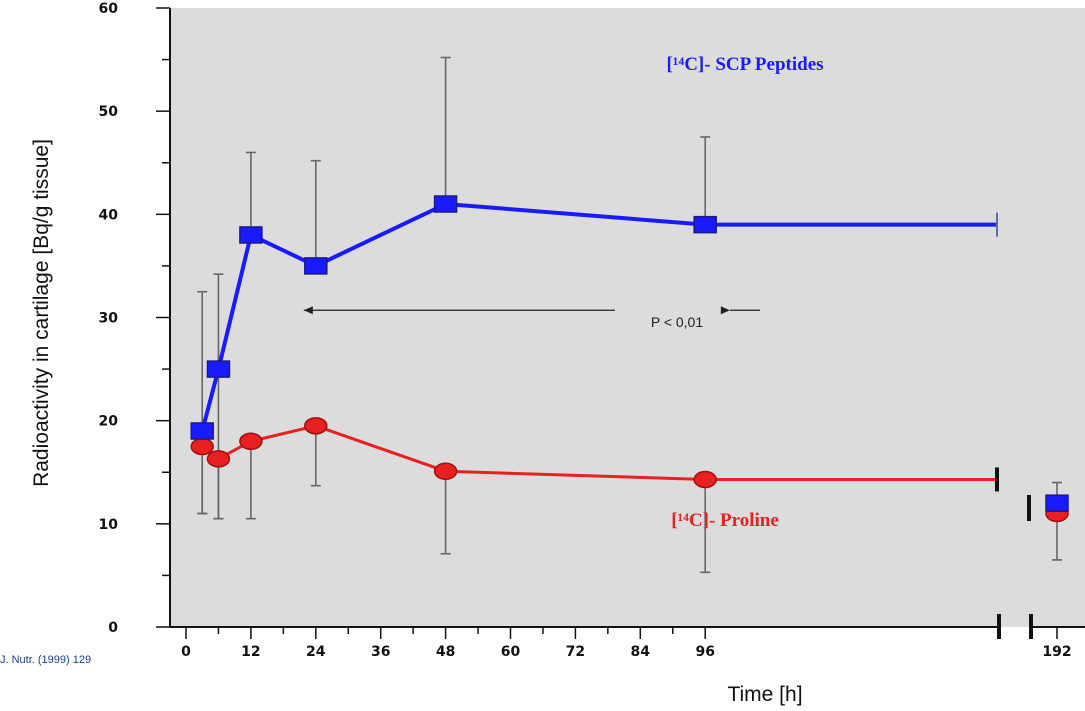 The height and width of the screenshot is (711, 1085). What do you see at coordinates (113, 628) in the screenshot?
I see `y-tick-label: 0` at bounding box center [113, 628].